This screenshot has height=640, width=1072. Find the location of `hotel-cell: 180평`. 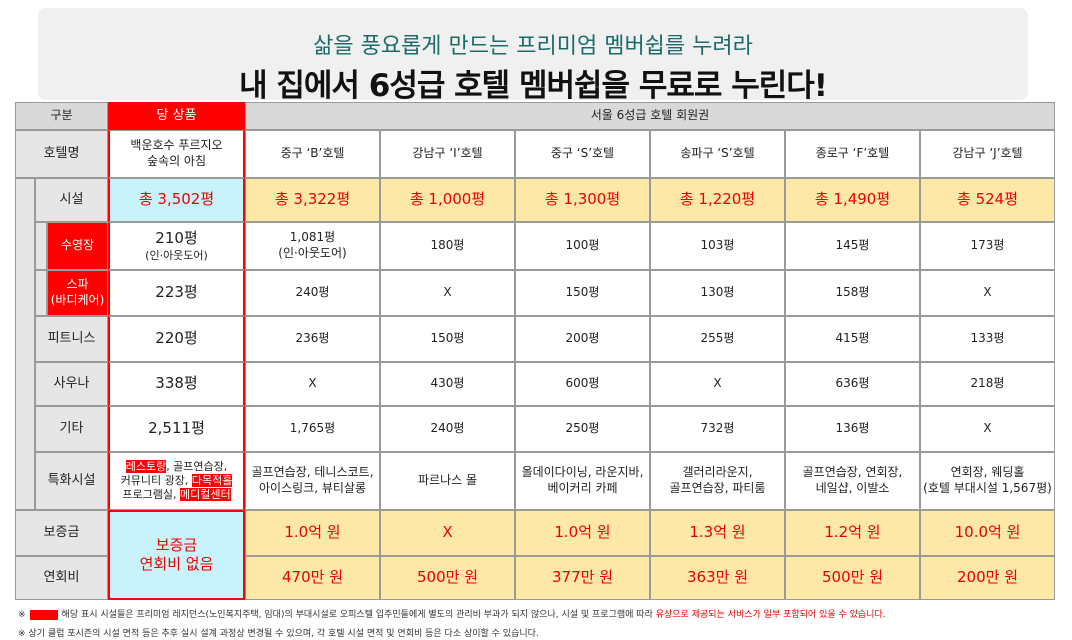

hotel-cell: 180평 is located at coordinates (447, 246).